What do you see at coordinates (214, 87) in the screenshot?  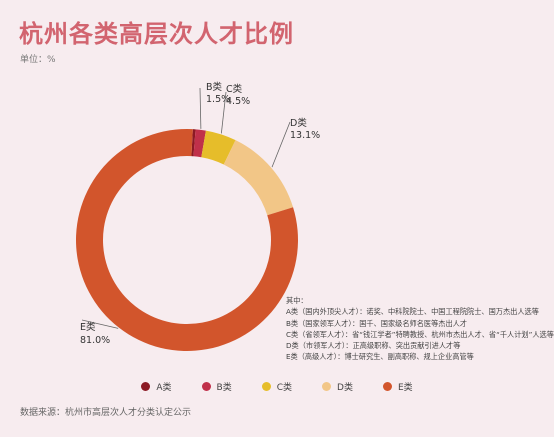 I see `slice-label-b: B类` at bounding box center [214, 87].